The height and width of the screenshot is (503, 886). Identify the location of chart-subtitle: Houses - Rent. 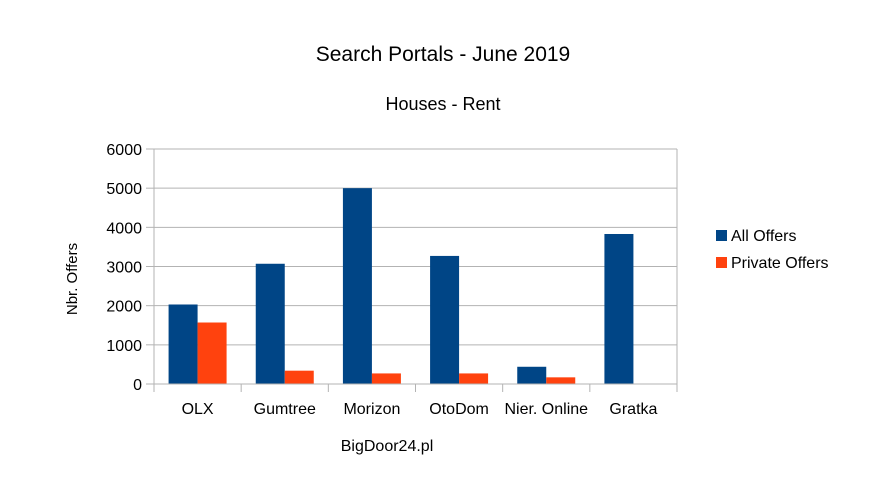
(442, 104).